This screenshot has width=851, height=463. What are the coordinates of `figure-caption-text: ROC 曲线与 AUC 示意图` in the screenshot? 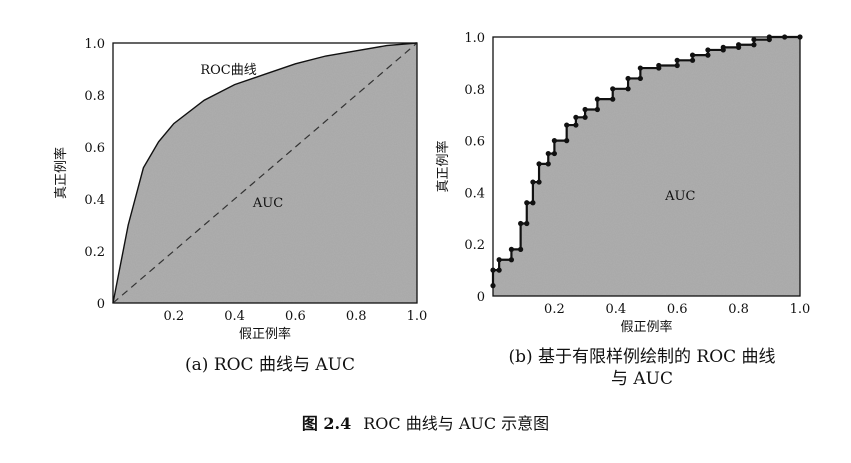 It's located at (456, 423).